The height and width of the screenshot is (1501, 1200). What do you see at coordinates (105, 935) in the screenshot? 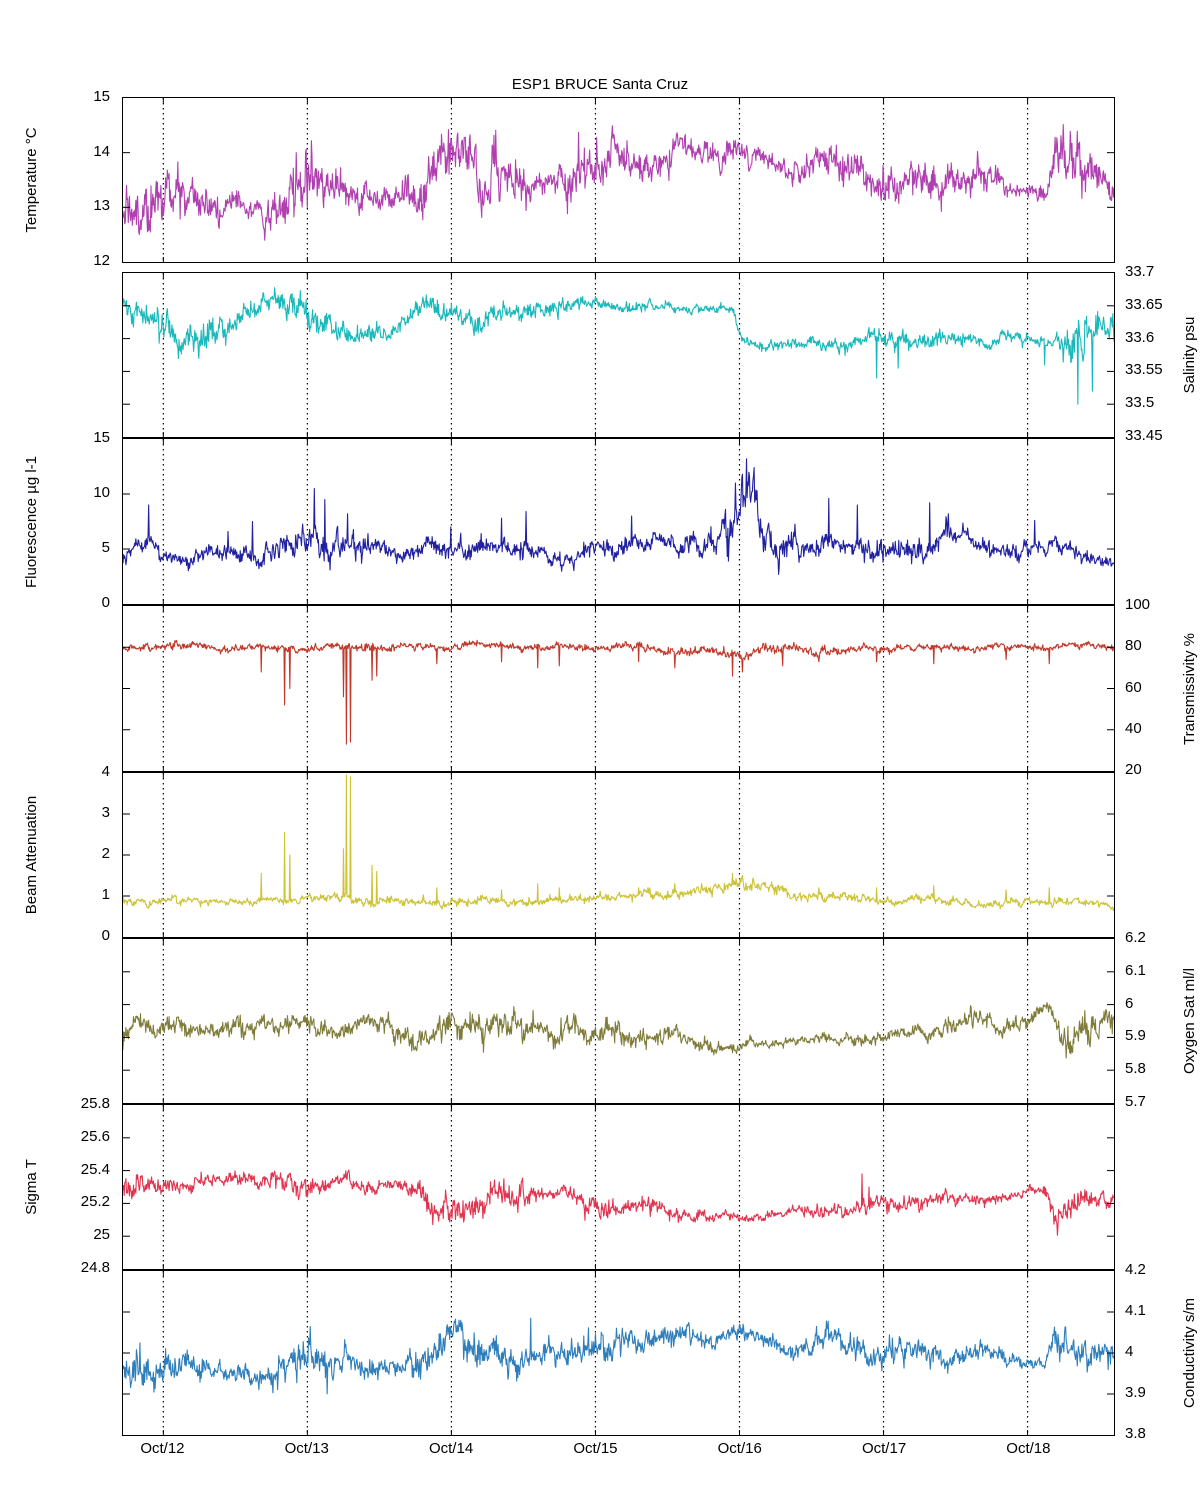
I see `ytick-label-beam-attenuation-0: 0` at bounding box center [105, 935].